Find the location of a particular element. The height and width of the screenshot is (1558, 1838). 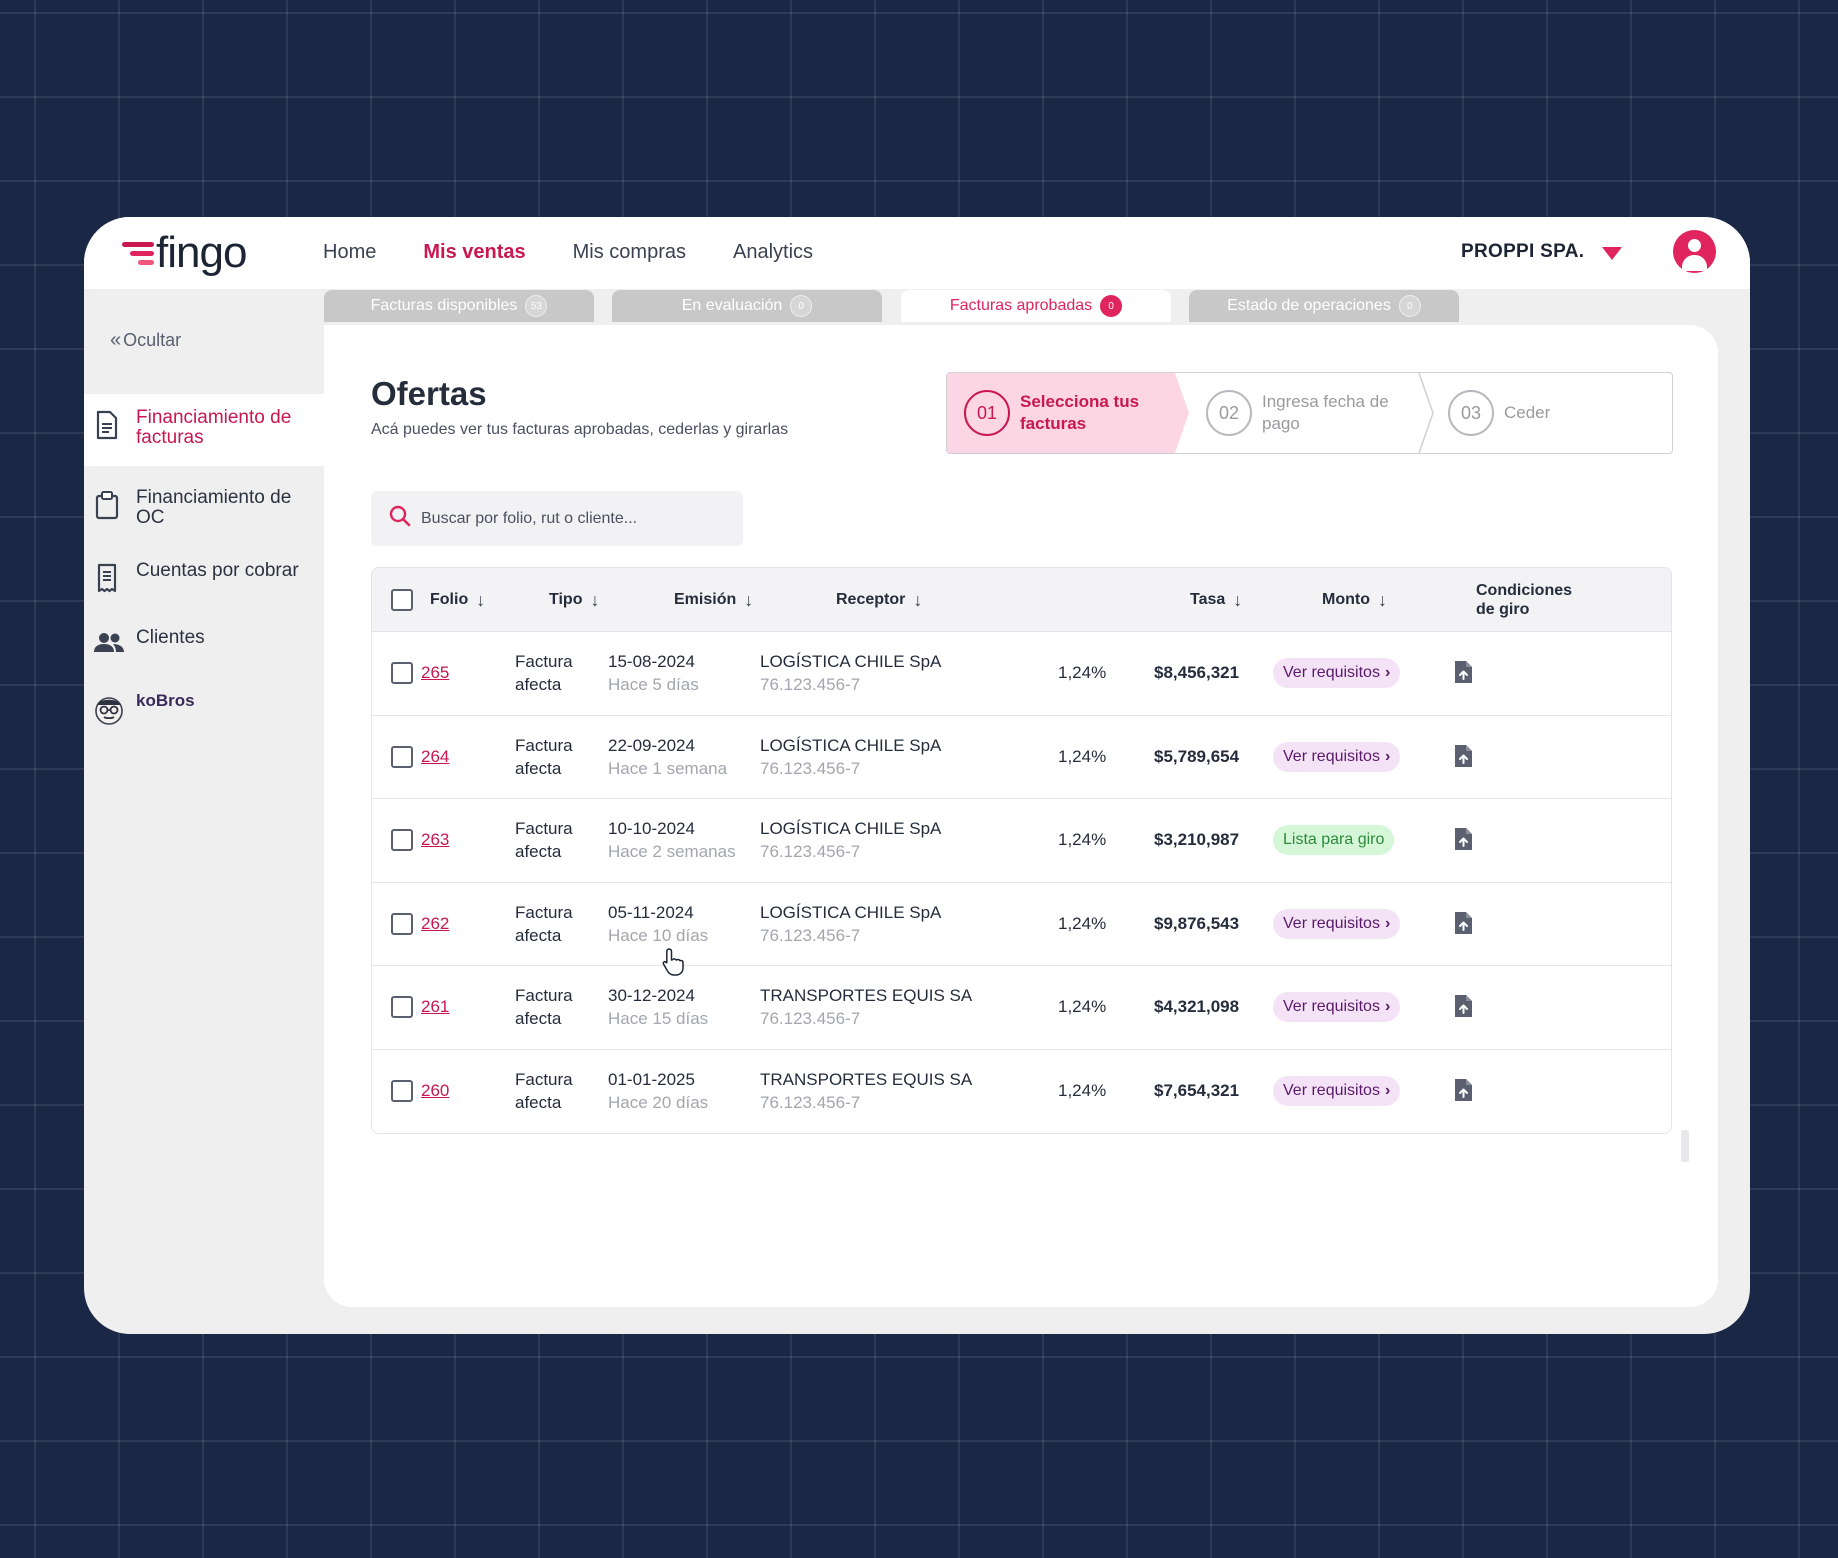

column-tasa: Tasa ↓ is located at coordinates (1216, 599).